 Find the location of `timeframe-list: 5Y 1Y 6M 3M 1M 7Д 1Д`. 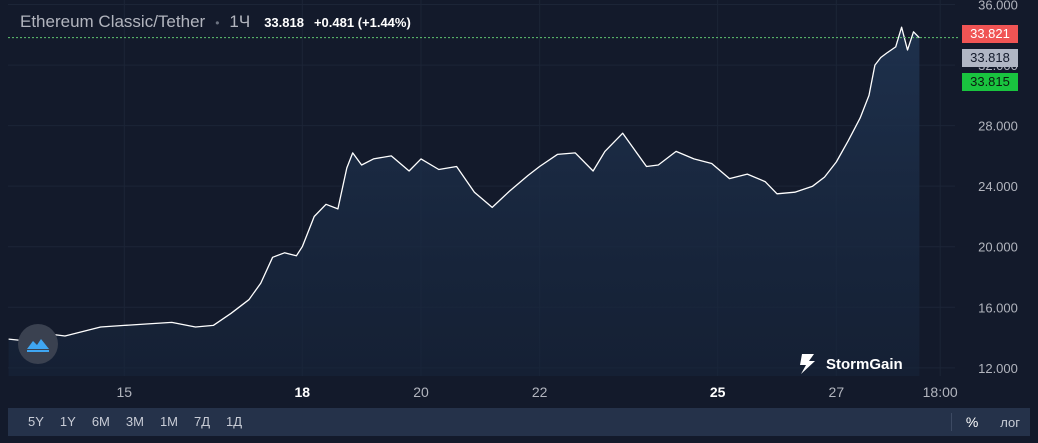

timeframe-list: 5Y 1Y 6M 3M 1M 7Д 1Д is located at coordinates (135, 422).